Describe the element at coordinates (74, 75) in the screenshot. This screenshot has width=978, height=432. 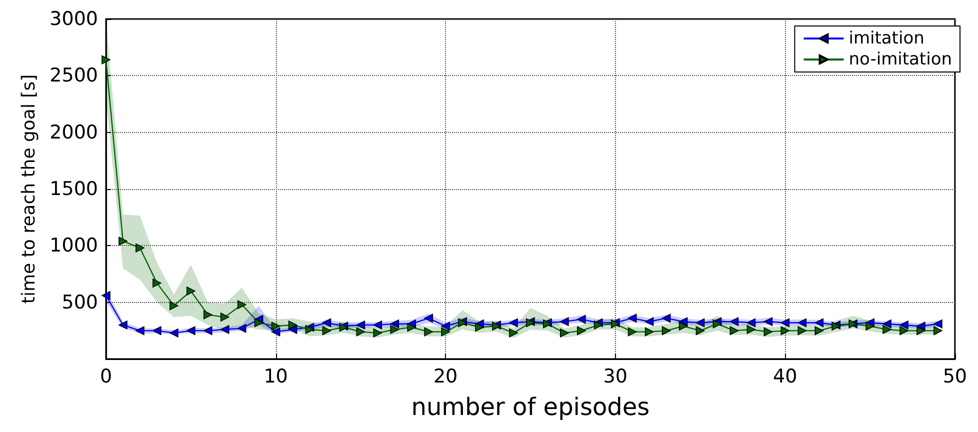
I see `y-tick-label: 2500` at that location.